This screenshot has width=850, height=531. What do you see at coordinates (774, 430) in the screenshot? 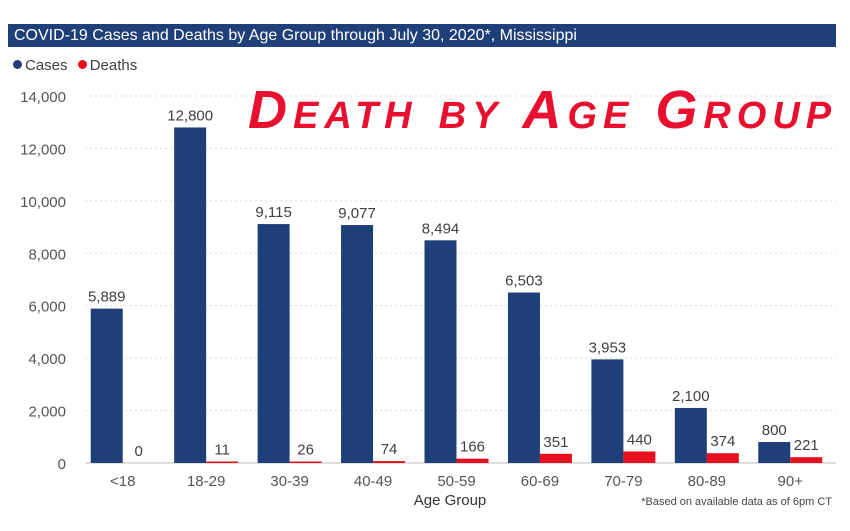
I see `data-label-cases: 800` at bounding box center [774, 430].